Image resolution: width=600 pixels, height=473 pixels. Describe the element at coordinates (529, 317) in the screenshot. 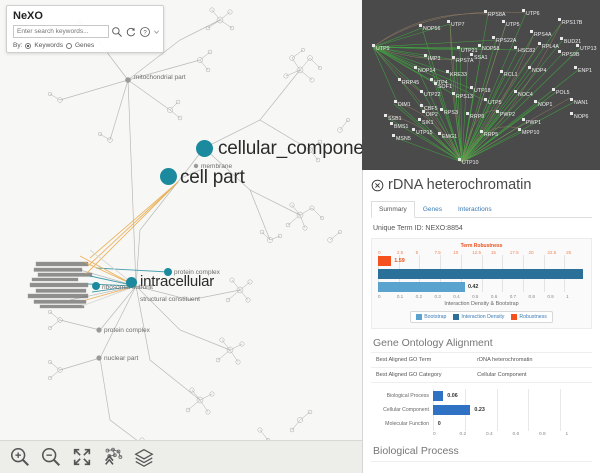

I see `legend-item: Robustness` at that location.